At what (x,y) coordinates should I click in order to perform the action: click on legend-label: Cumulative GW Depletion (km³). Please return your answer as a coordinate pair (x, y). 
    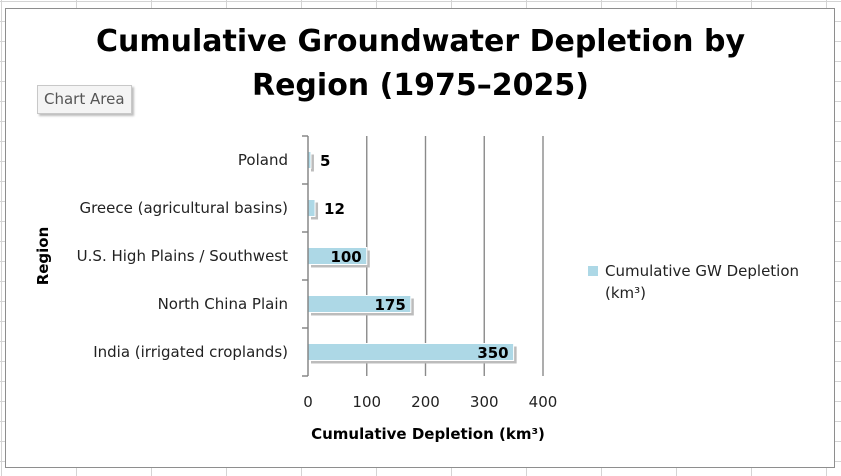
    Looking at the image, I should click on (702, 282).